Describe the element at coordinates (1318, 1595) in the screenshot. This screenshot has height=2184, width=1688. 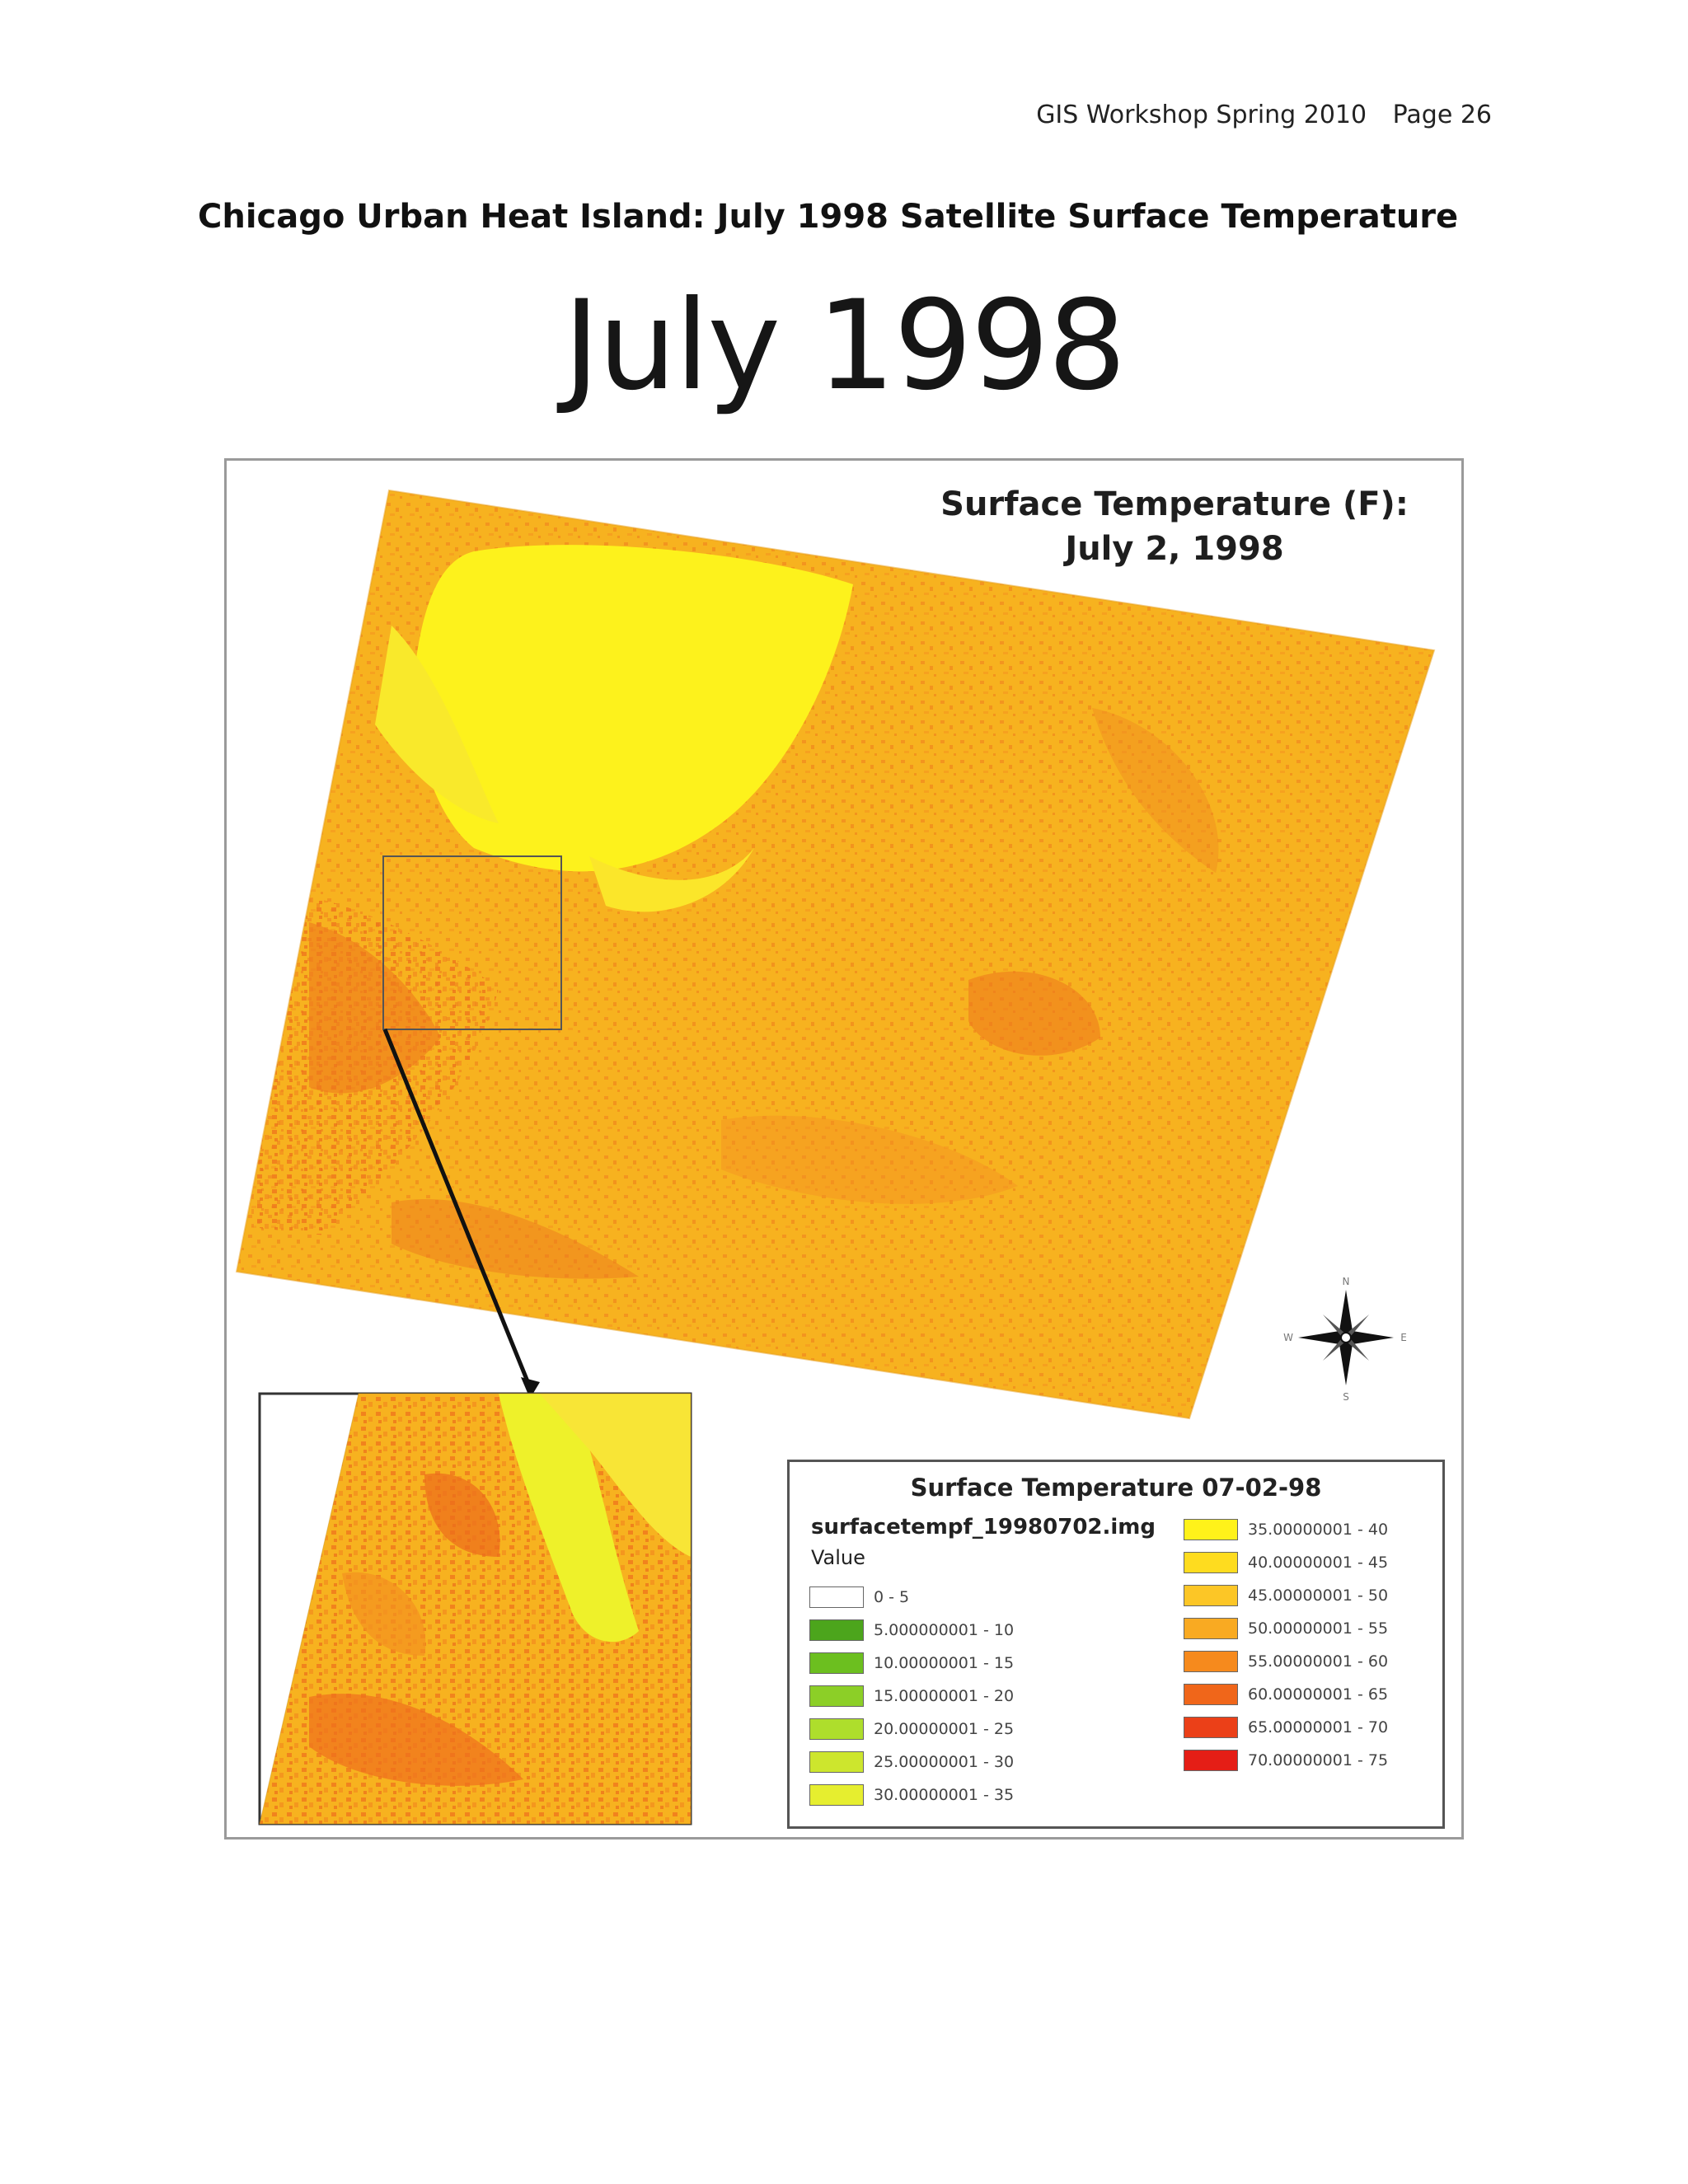
I see `legend-class-label: 45.00000001 - 50` at that location.